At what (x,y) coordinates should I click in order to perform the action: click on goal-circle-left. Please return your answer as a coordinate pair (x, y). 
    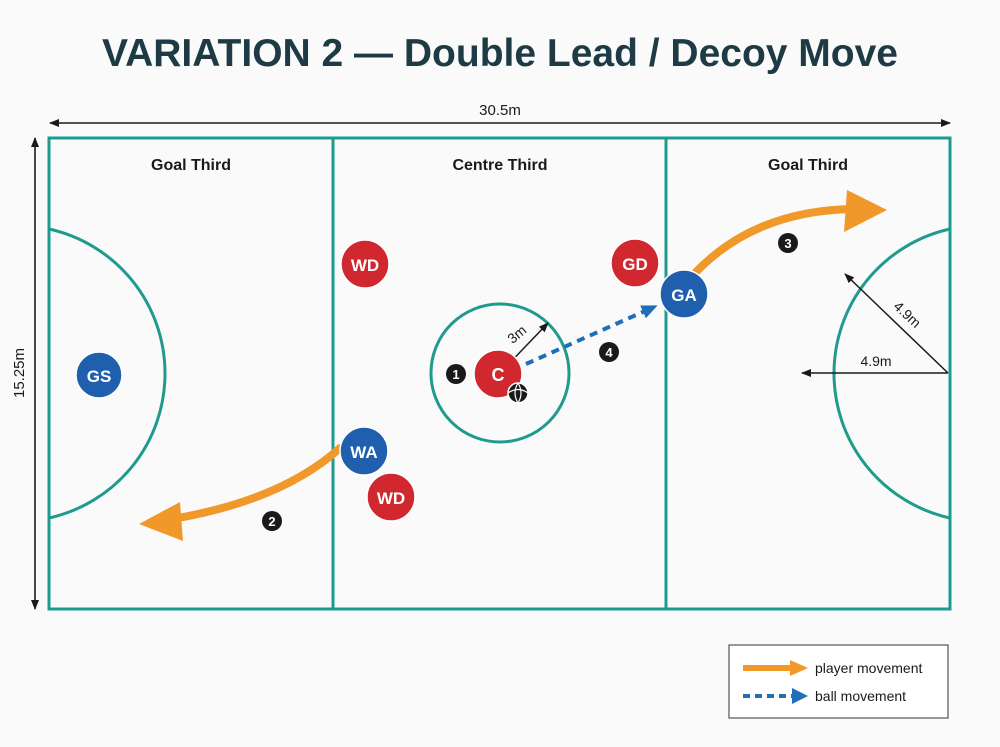
    Looking at the image, I should click on (107, 373).